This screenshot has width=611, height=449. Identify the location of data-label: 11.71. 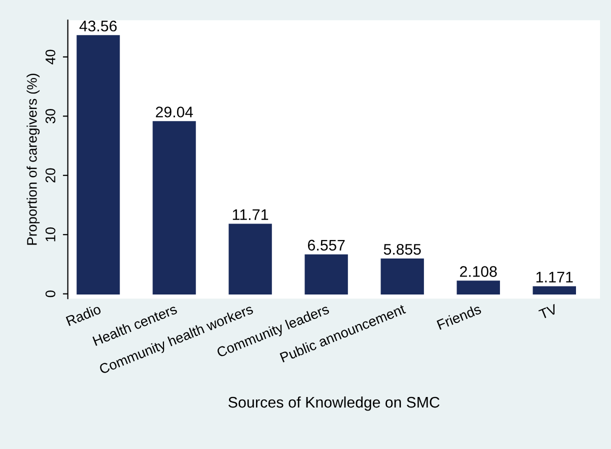
(250, 214).